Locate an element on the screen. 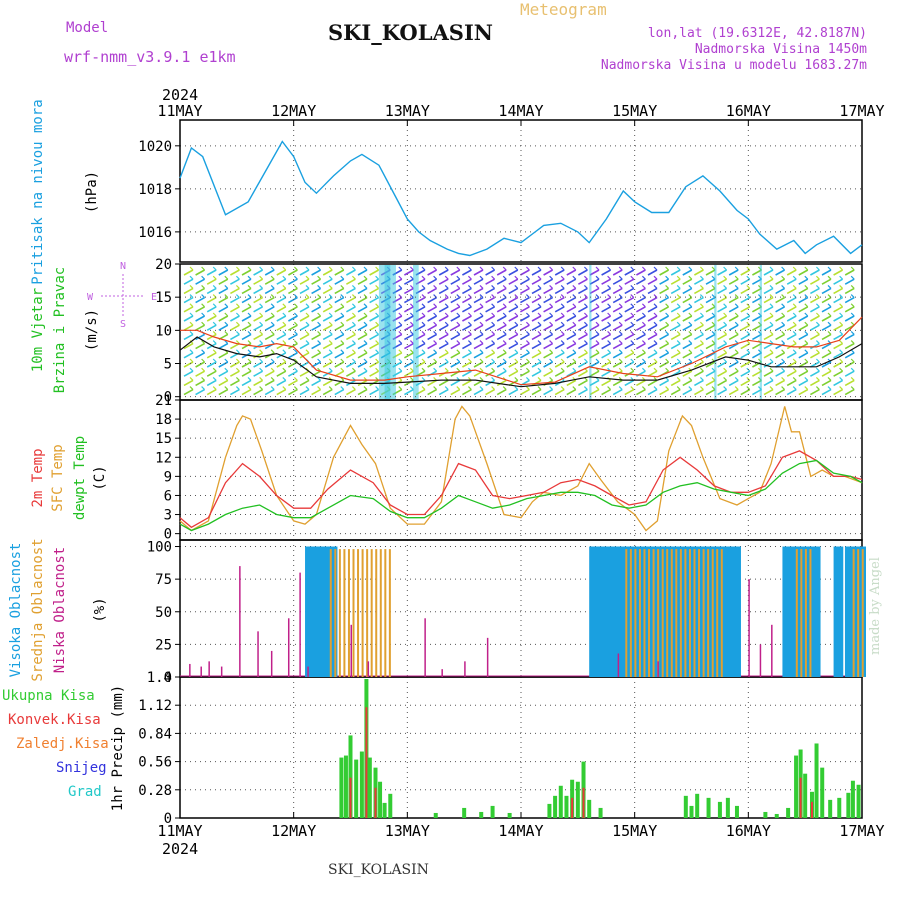  x-tick-label-top: 14MAY is located at coordinates (520, 111).